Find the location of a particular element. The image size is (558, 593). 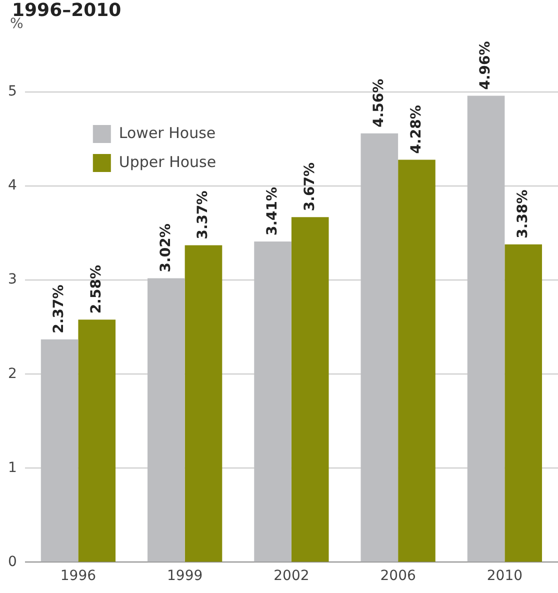

x-tick-label: 2006 is located at coordinates (398, 576).